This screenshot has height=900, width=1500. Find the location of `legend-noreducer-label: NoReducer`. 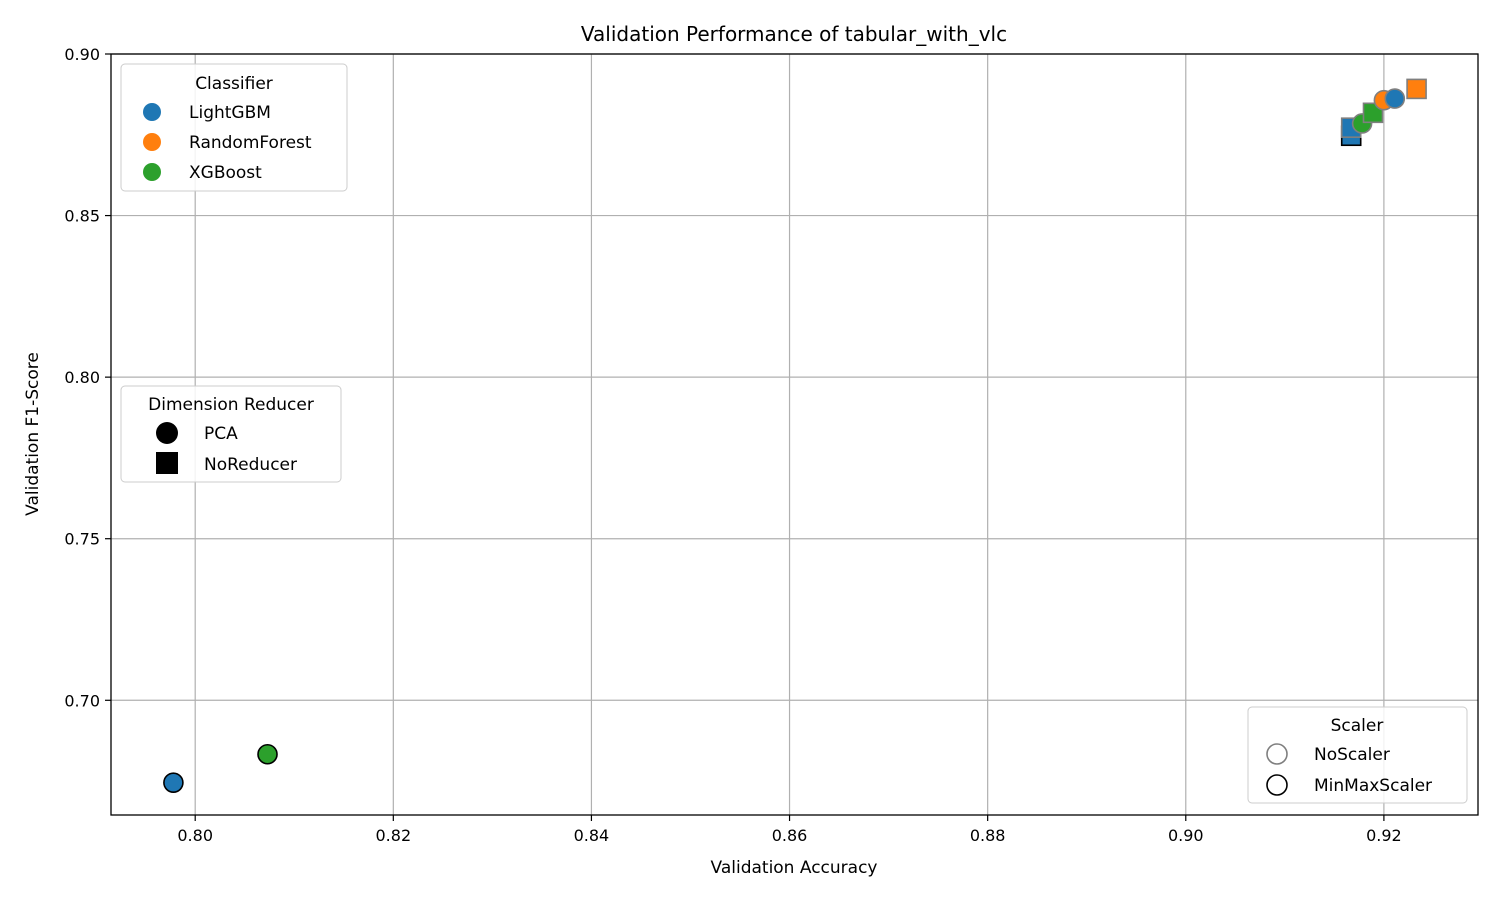

legend-noreducer-label: NoReducer is located at coordinates (250, 465).